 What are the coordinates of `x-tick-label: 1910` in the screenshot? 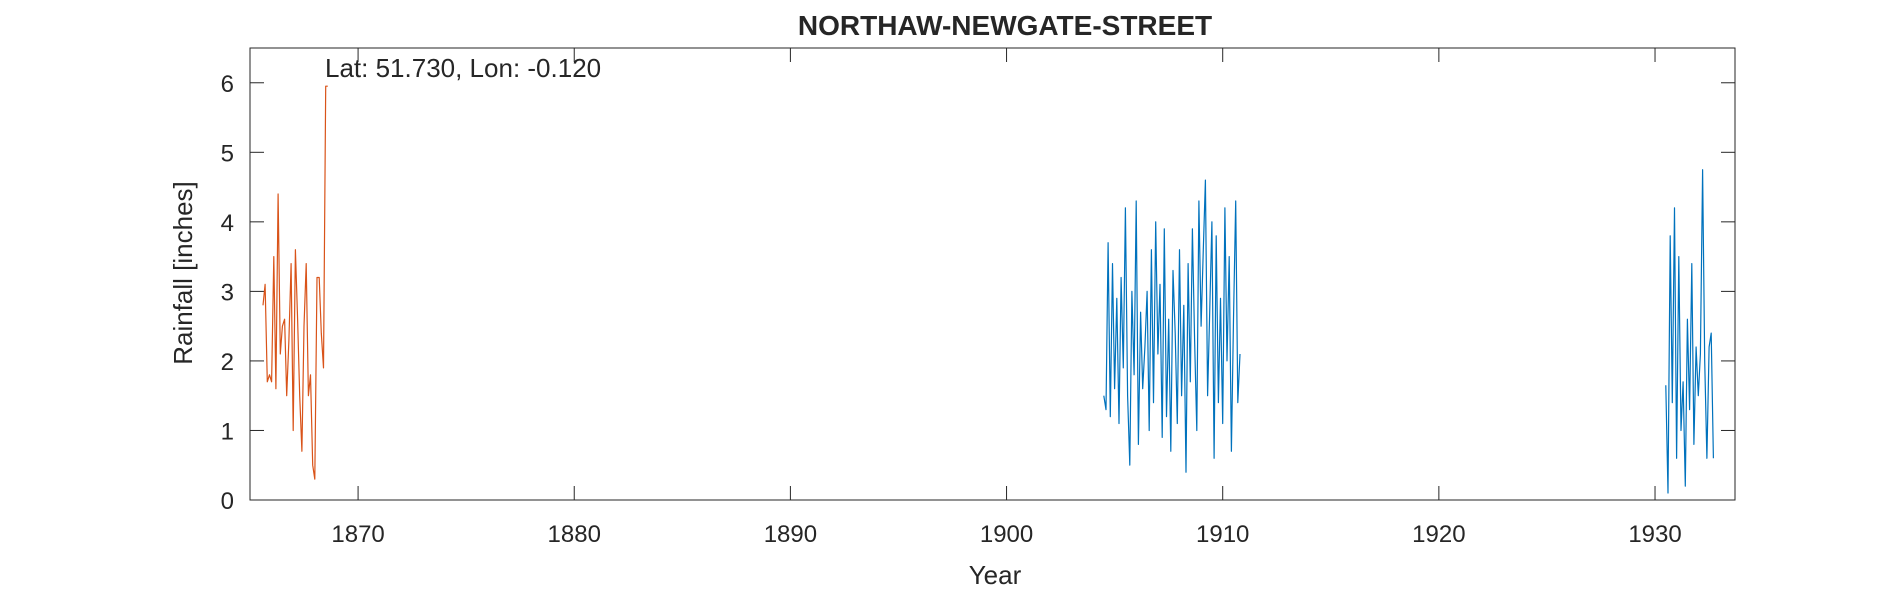 It's located at (1222, 534).